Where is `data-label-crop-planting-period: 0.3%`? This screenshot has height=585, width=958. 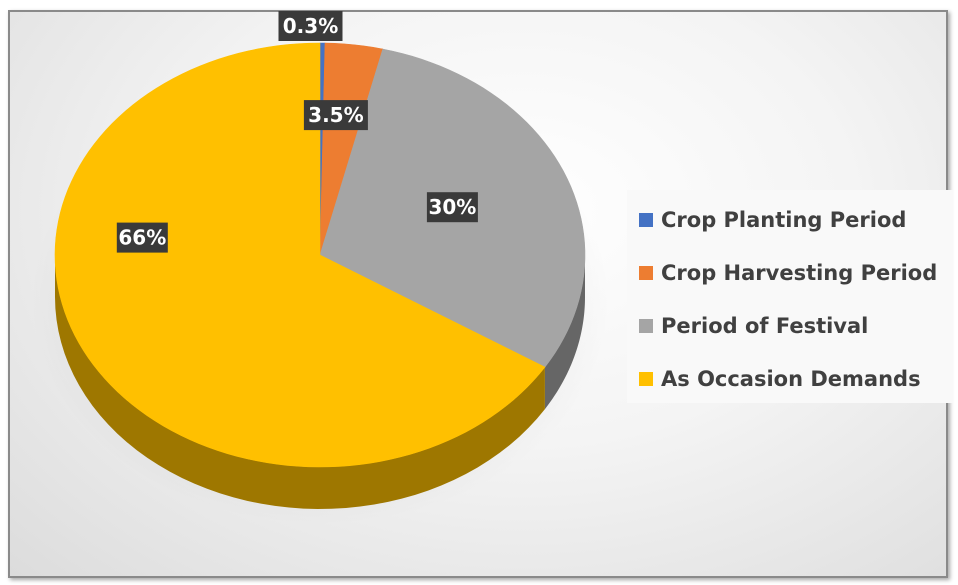
data-label-crop-planting-period: 0.3% is located at coordinates (310, 26).